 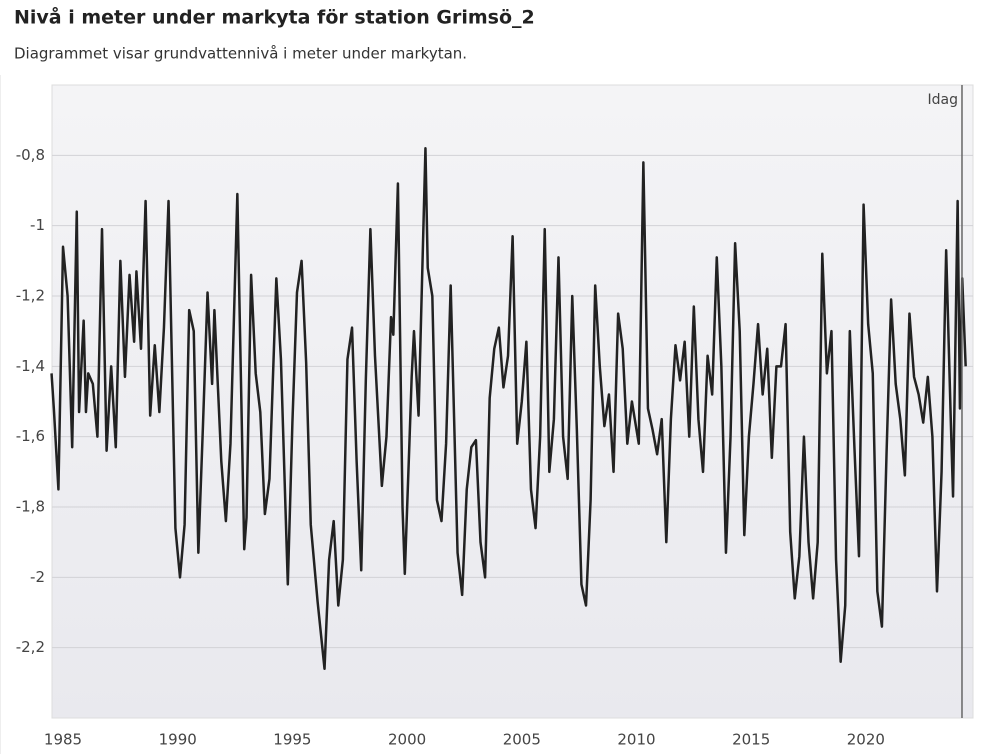 What do you see at coordinates (30, 155) in the screenshot?
I see `y-tick-label: -0,8` at bounding box center [30, 155].